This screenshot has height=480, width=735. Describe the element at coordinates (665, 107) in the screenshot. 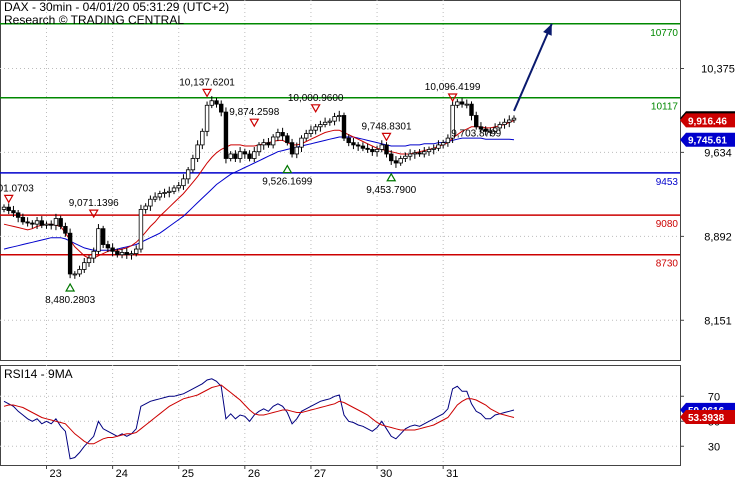

I see `level-label: 10117` at that location.